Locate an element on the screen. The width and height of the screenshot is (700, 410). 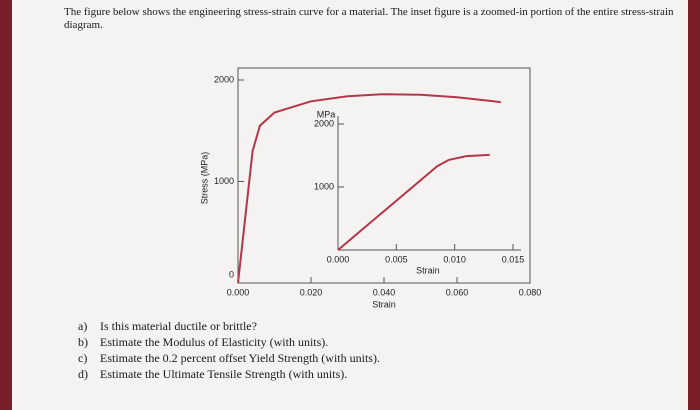
inset-curve is located at coordinates (413, 202).